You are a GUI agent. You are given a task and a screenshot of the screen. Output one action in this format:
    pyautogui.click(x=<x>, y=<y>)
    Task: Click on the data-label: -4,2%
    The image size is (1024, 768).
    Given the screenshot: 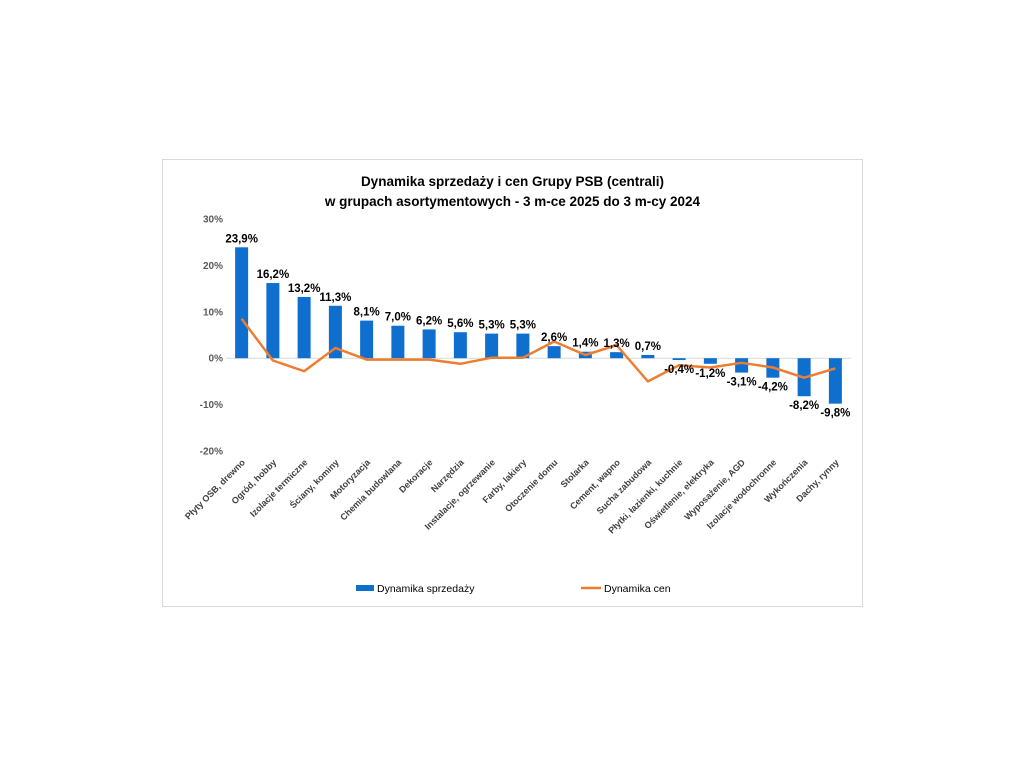 What is the action you would take?
    pyautogui.click(x=773, y=388)
    